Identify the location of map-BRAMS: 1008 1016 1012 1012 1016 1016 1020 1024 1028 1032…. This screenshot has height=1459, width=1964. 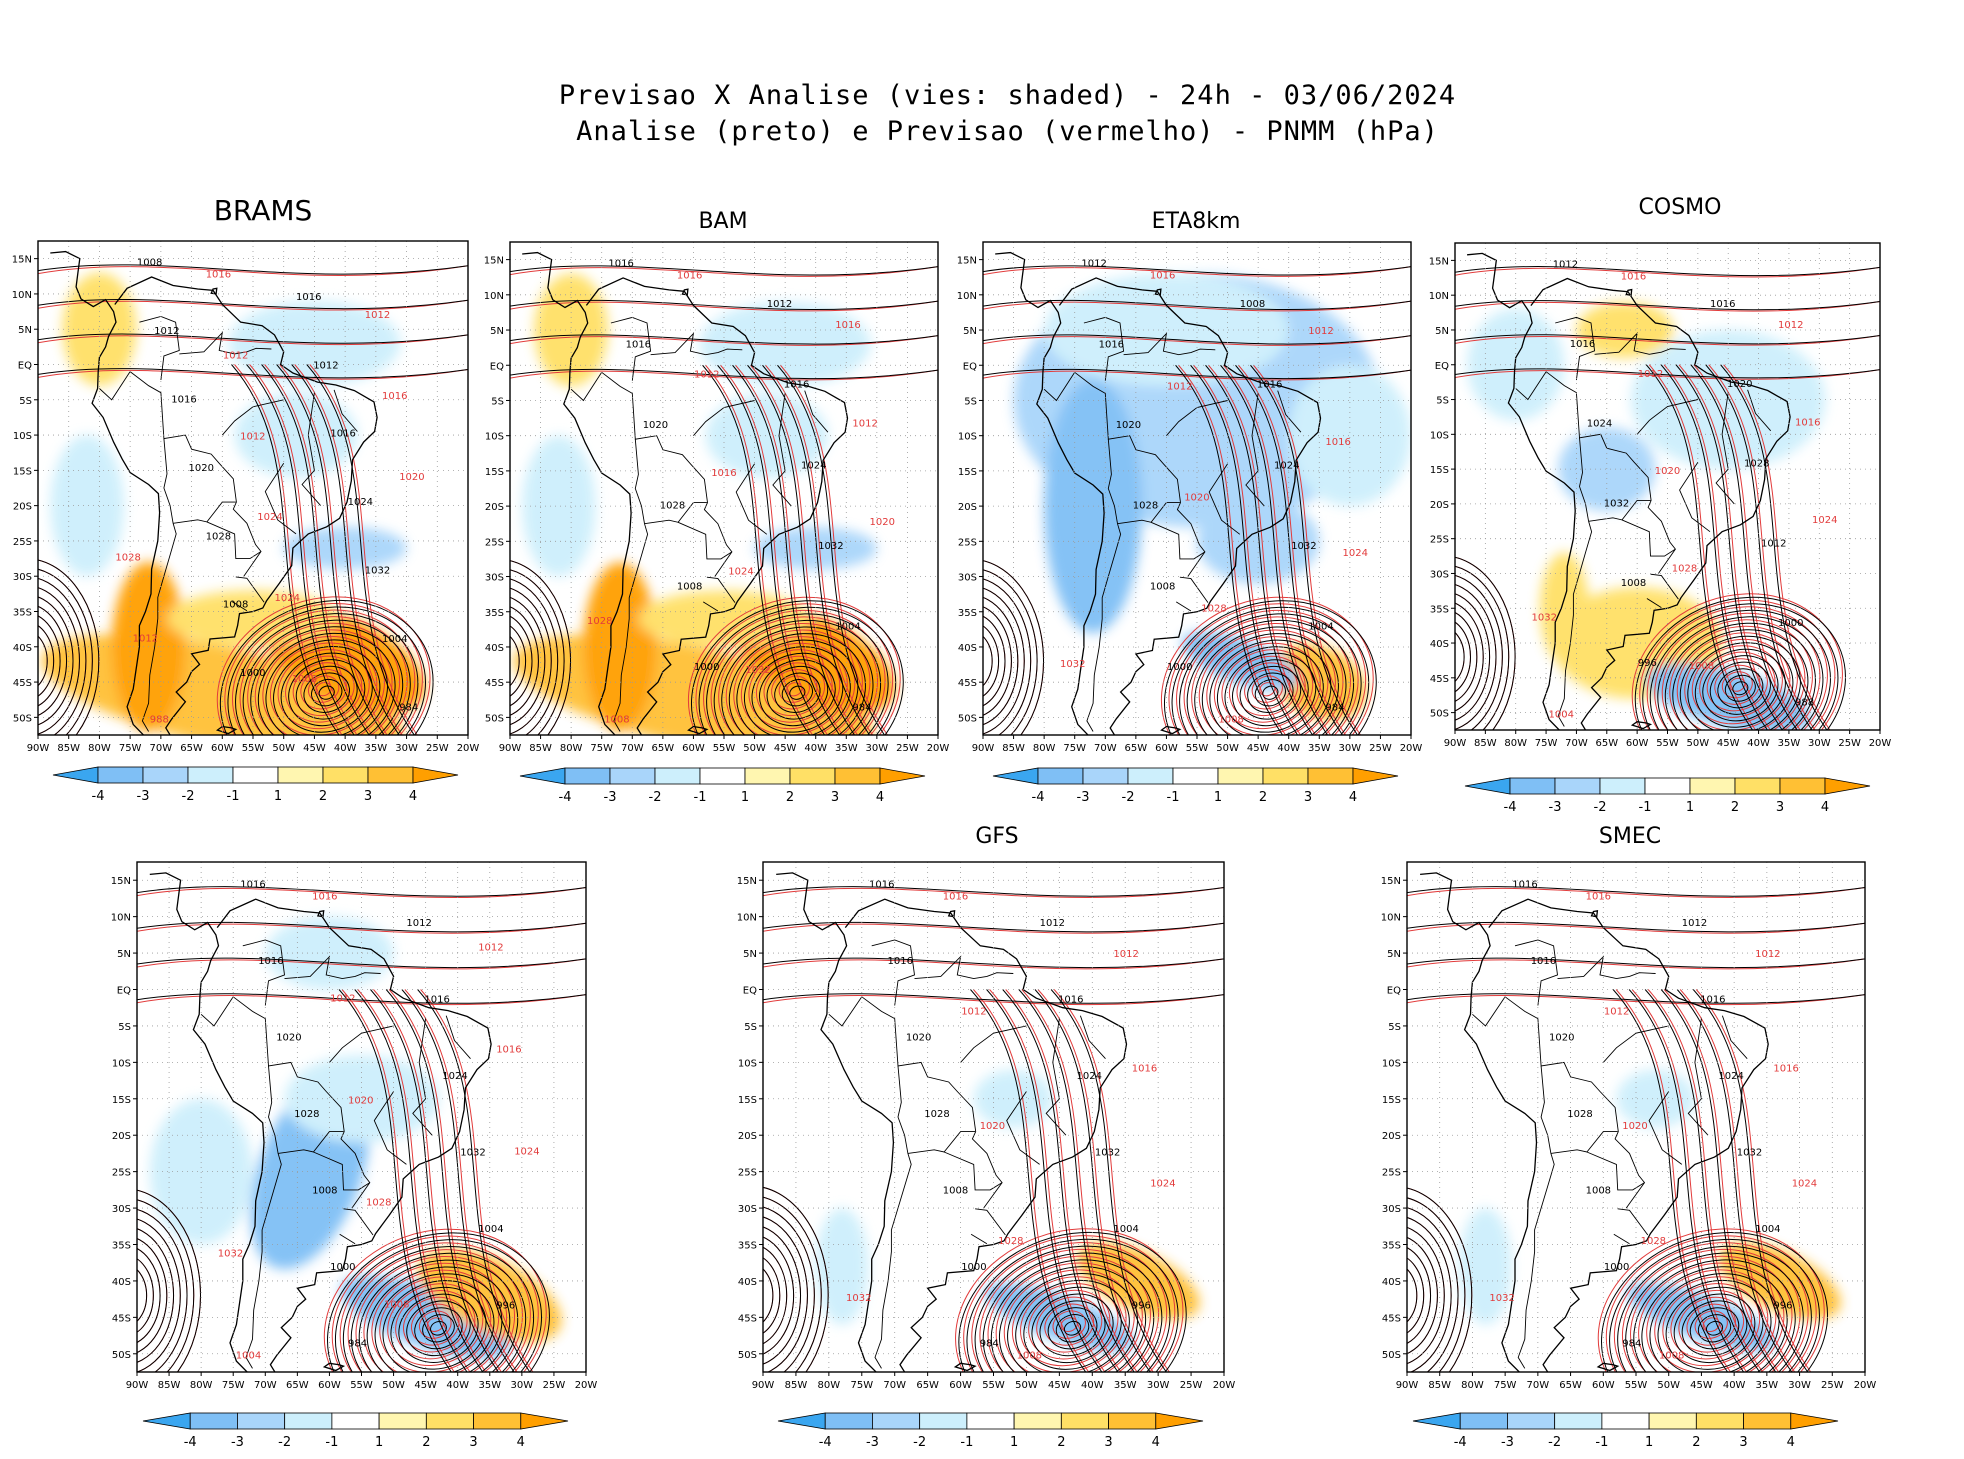
(245, 497).